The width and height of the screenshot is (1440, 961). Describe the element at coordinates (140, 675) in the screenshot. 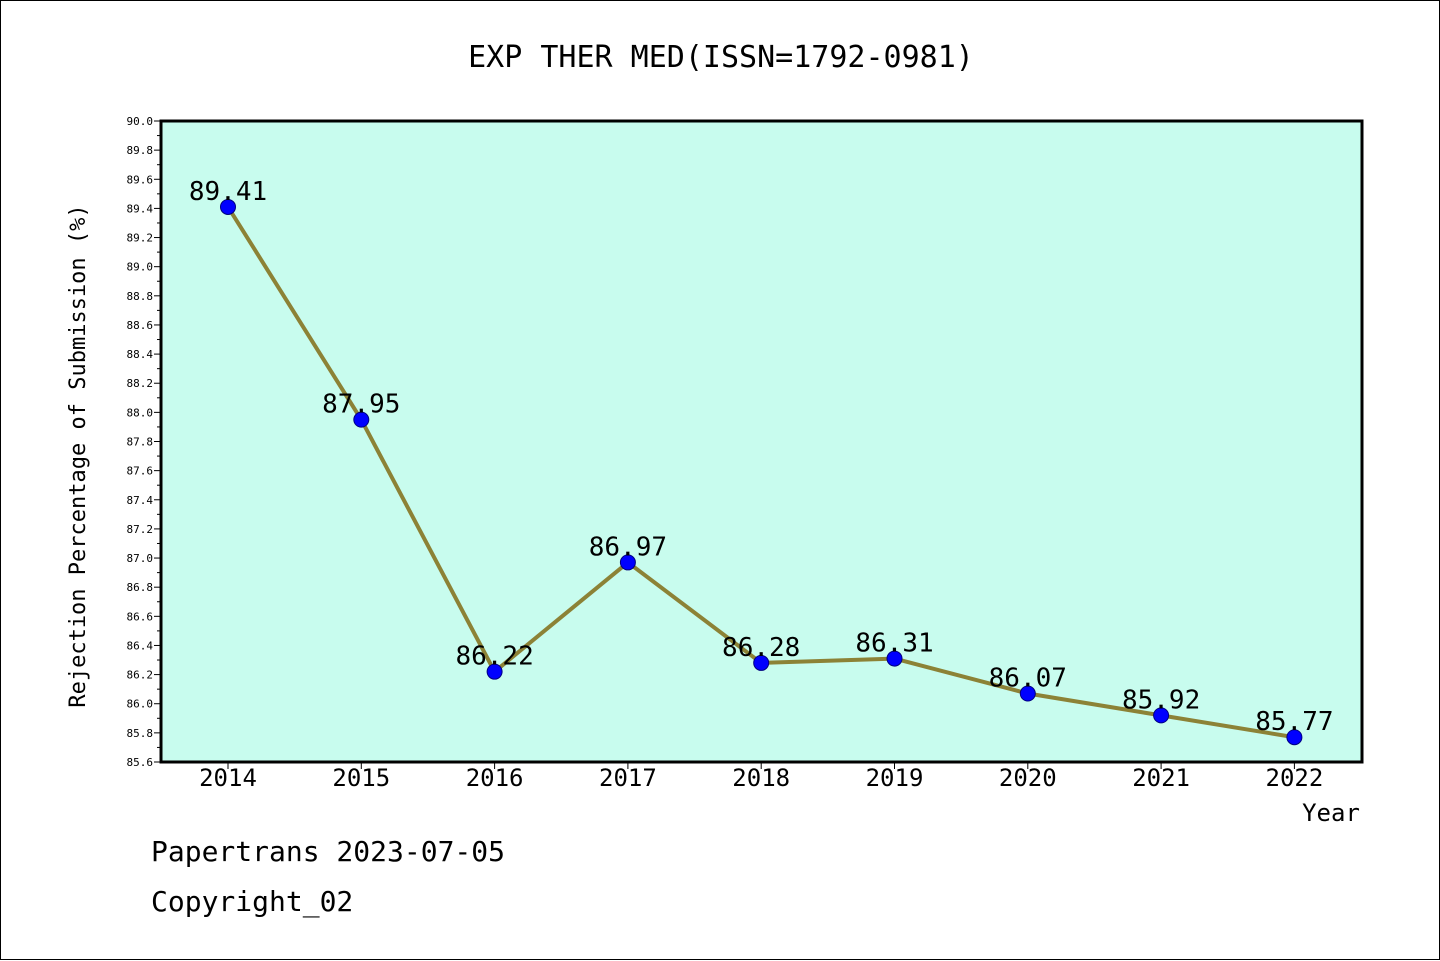

I see `y-tick-label: 86.2` at that location.